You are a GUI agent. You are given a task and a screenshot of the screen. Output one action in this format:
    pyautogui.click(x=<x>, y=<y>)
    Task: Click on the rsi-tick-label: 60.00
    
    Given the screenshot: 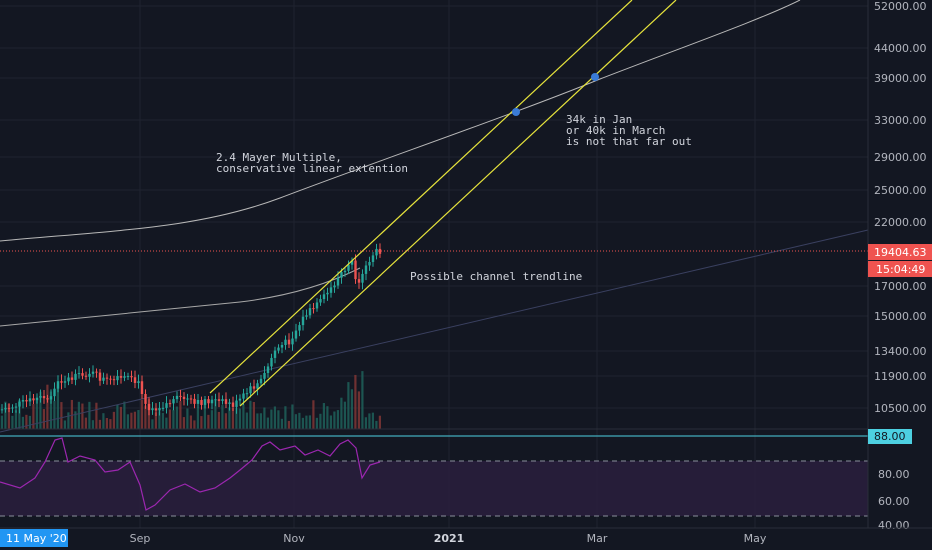 What is the action you would take?
    pyautogui.click(x=894, y=501)
    